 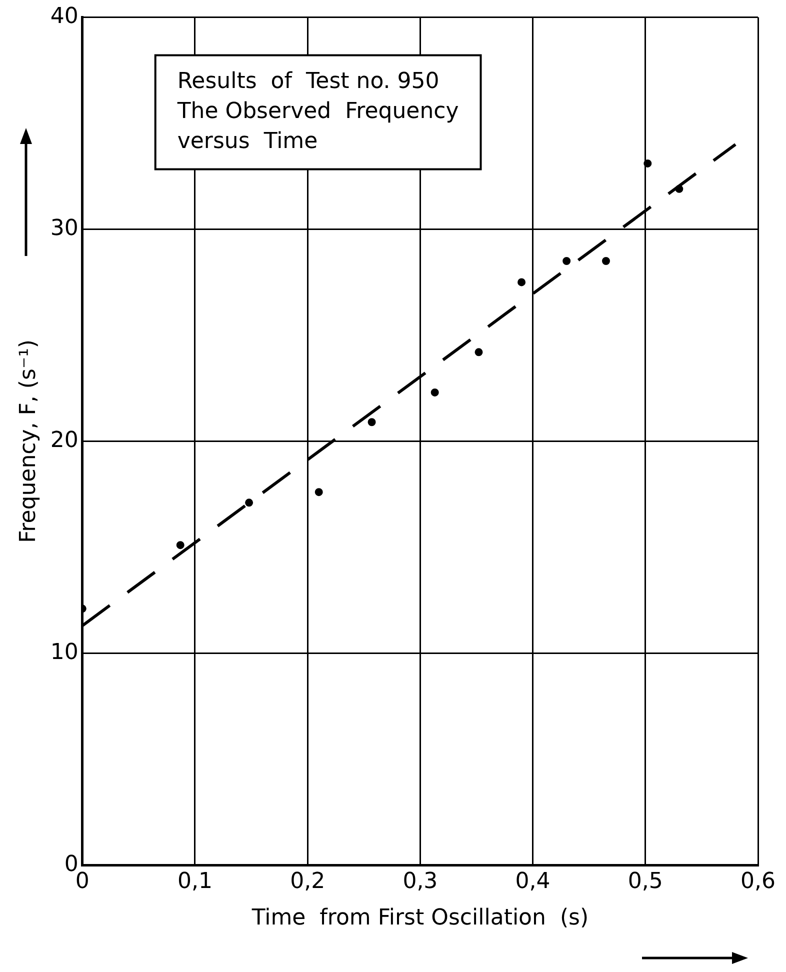 What do you see at coordinates (71, 864) in the screenshot?
I see `y-tick-label: 0` at bounding box center [71, 864].